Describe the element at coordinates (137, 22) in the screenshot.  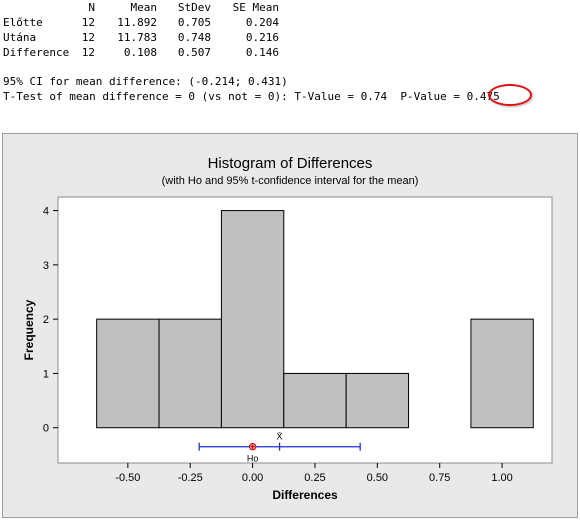
I see `stats-cell-mean: 11.892` at that location.